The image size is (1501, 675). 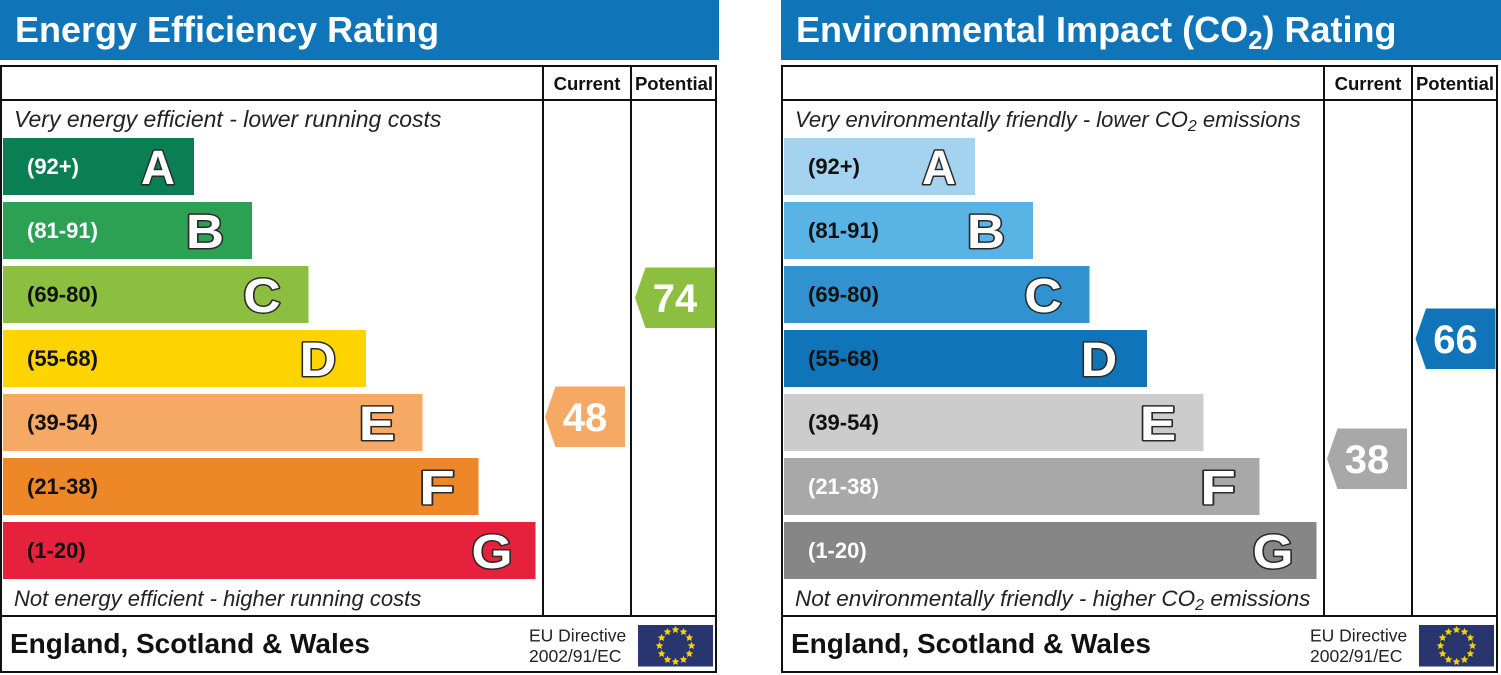 What do you see at coordinates (227, 29) in the screenshot?
I see `svg-text: Energy Efficiency Rating` at bounding box center [227, 29].